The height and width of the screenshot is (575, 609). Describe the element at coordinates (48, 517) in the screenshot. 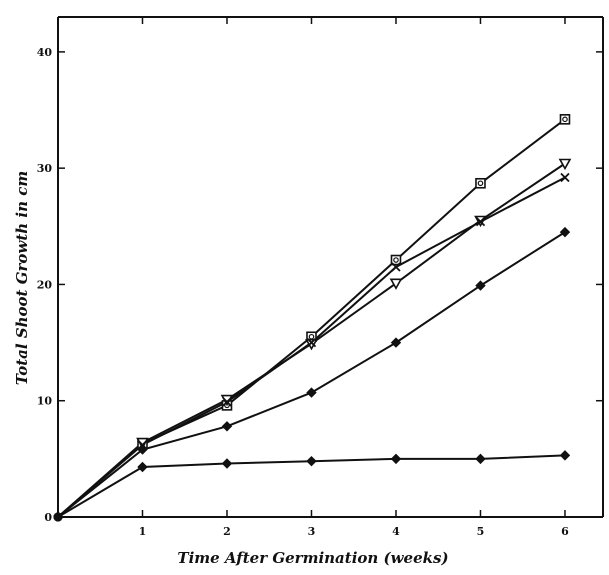

I see `y-tick-label: 0` at that location.